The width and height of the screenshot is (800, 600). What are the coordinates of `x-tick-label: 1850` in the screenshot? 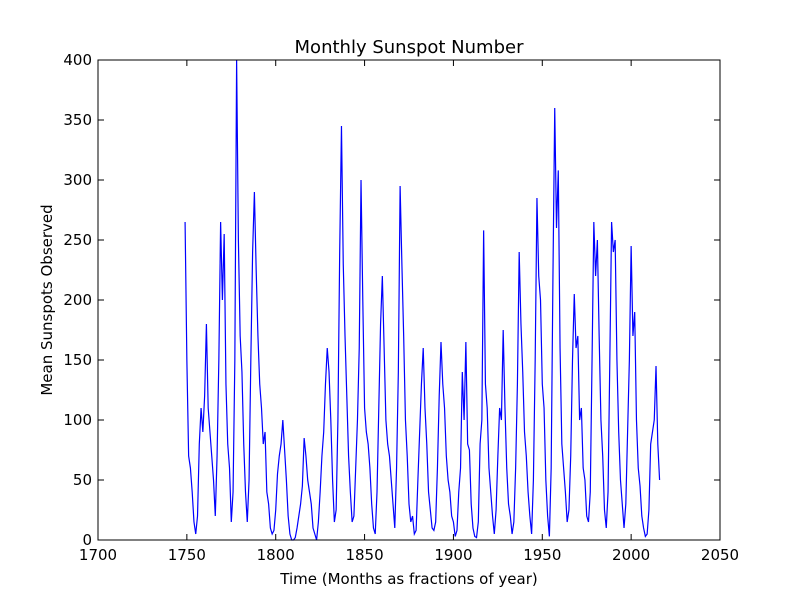 It's located at (364, 555).